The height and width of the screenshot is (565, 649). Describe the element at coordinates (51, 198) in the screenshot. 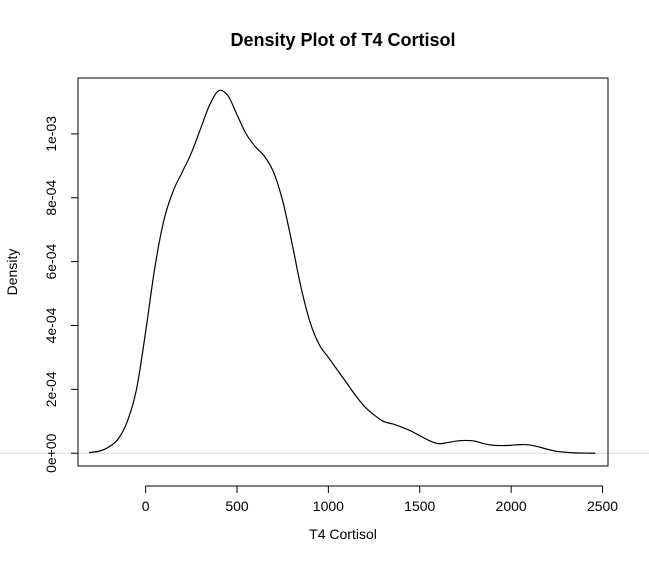

I see `y-tick-label: 8e-04` at that location.